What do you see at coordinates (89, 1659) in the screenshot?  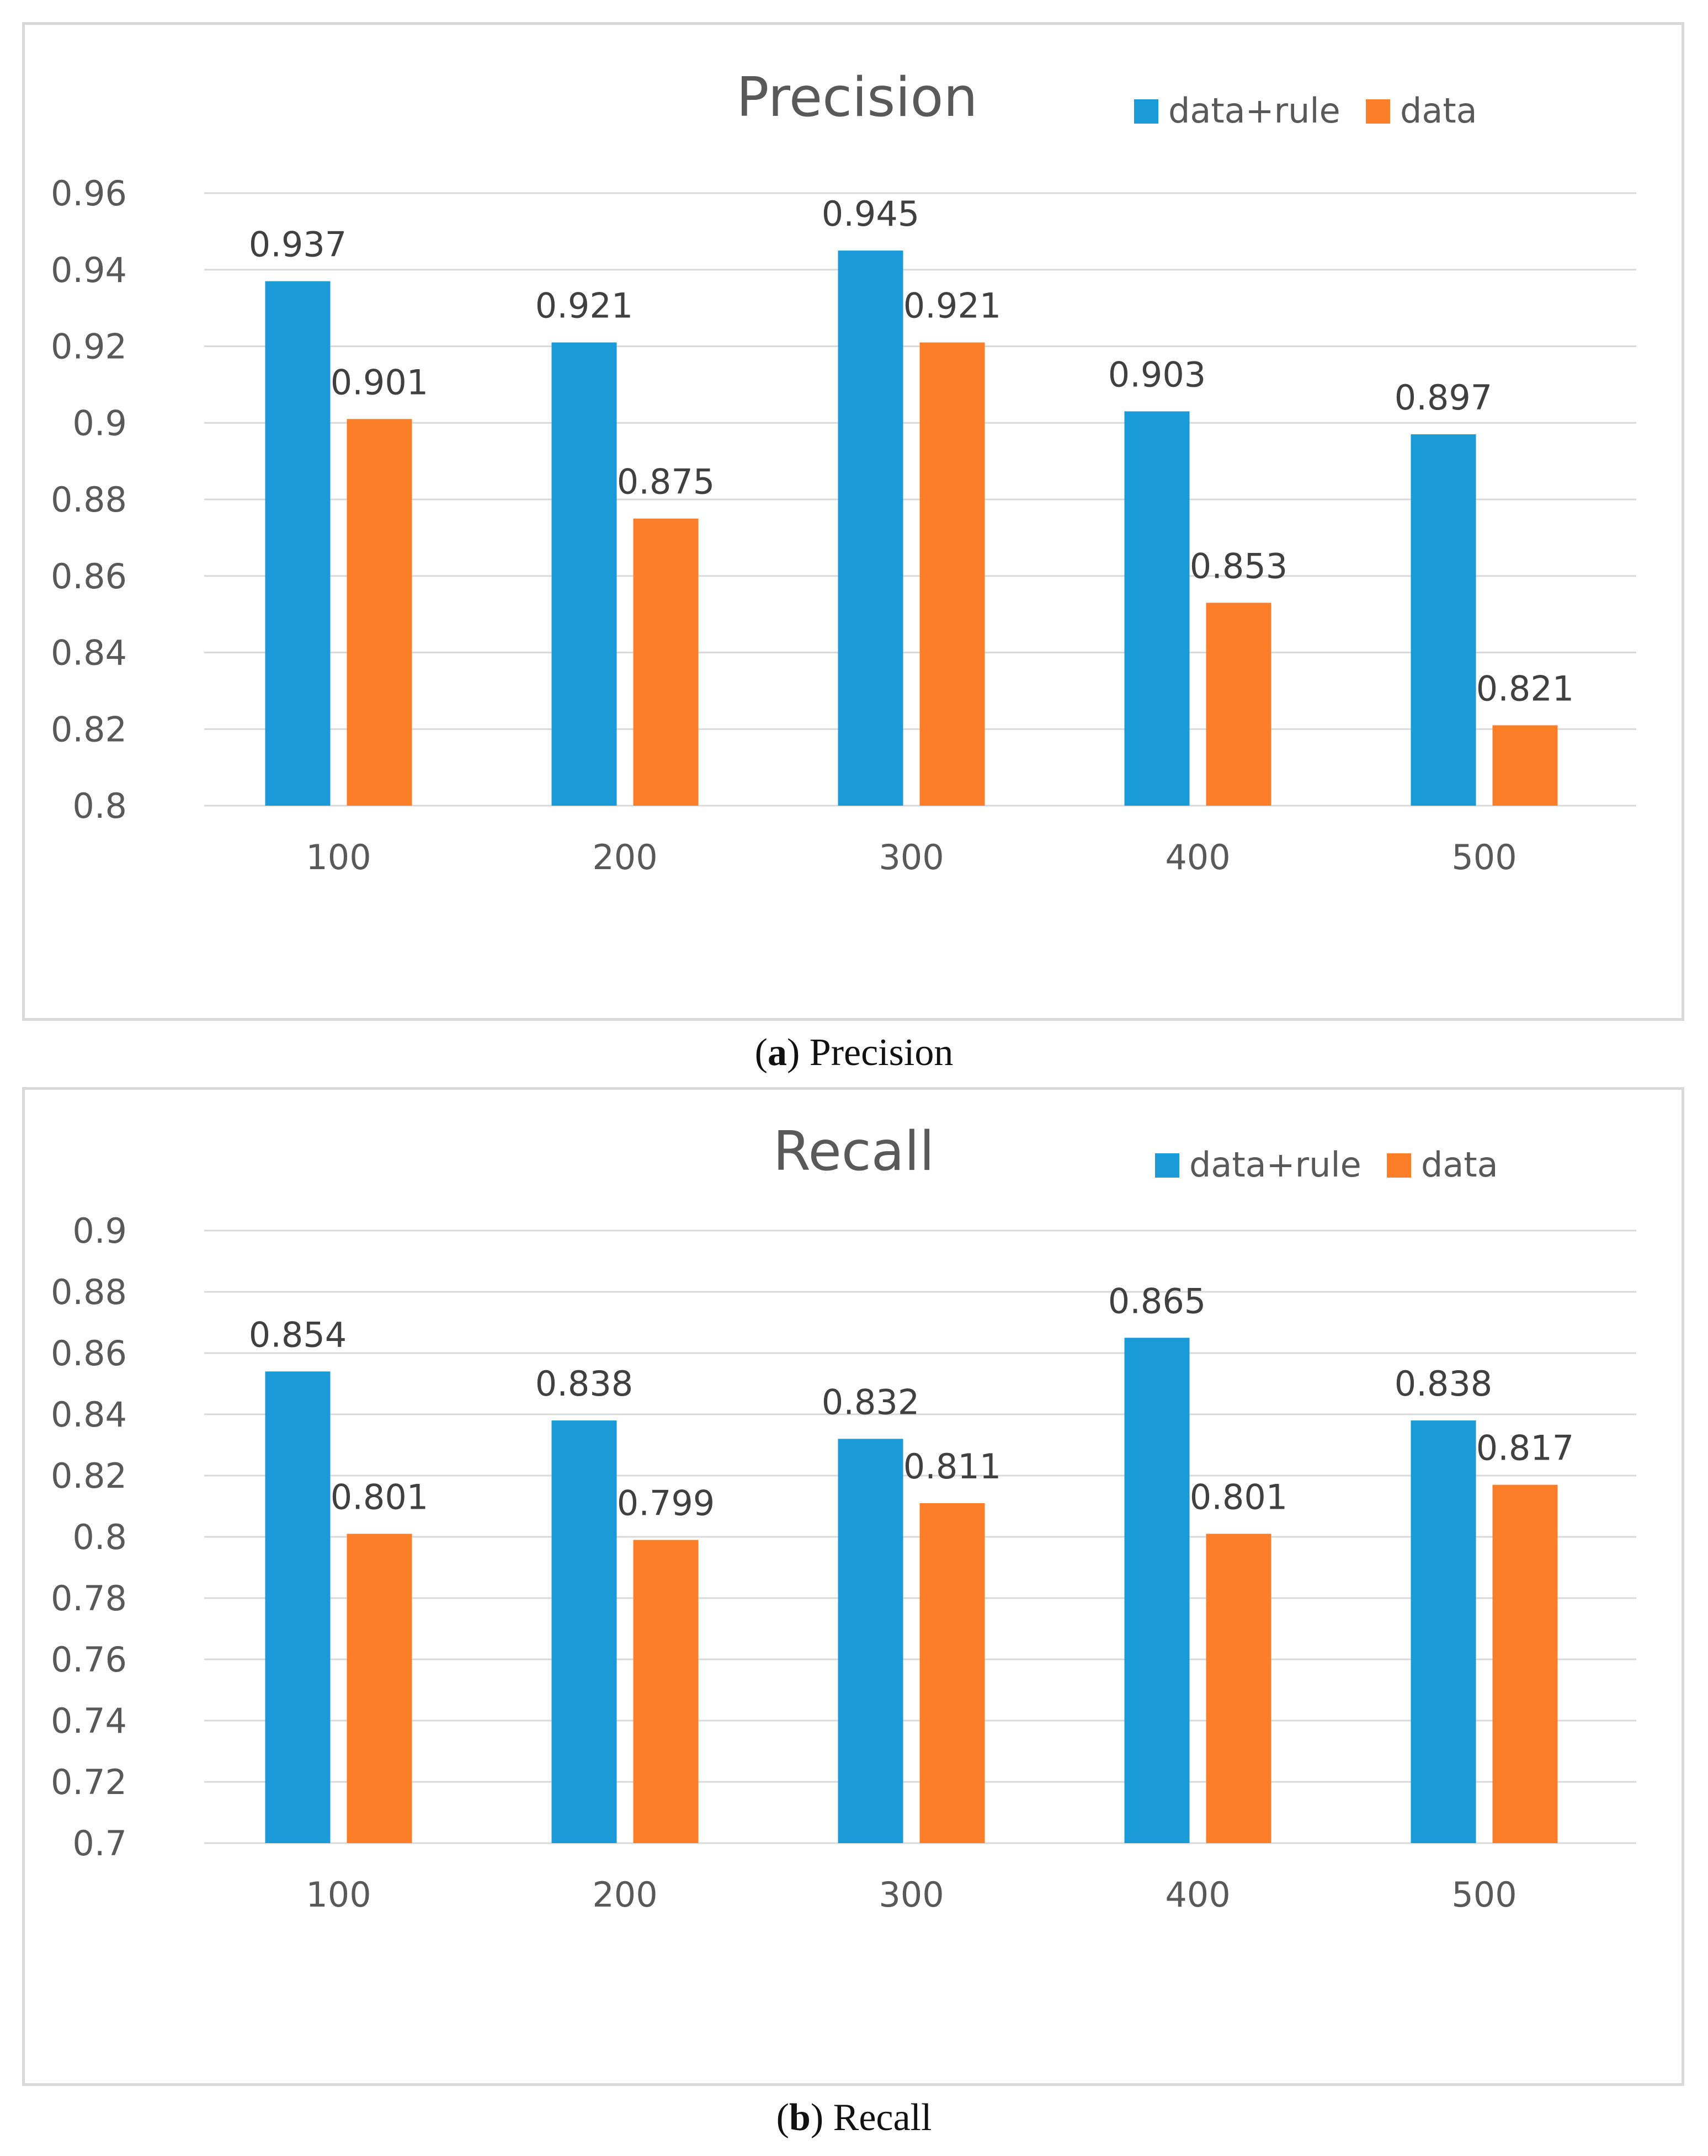 I see `y-tick-label: 0.76` at bounding box center [89, 1659].